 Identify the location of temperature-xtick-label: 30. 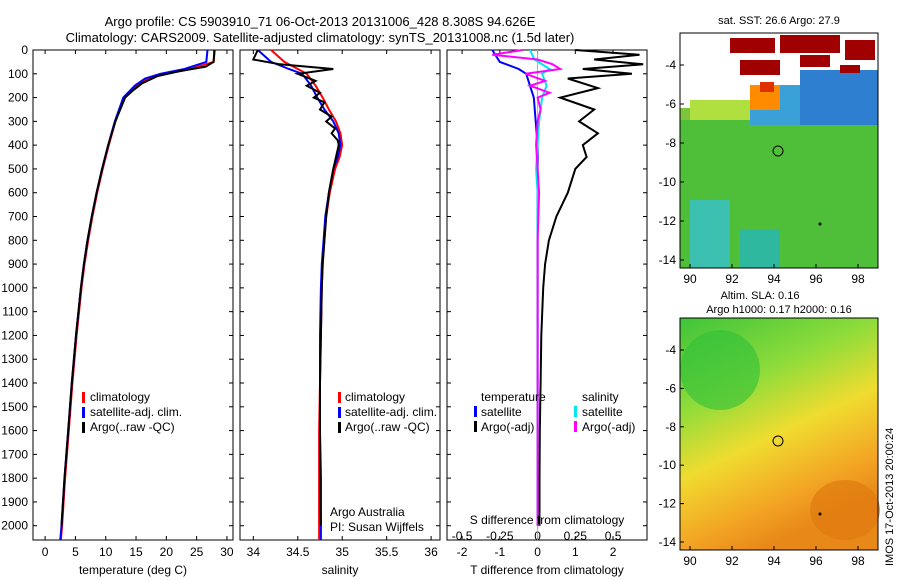
(227, 552).